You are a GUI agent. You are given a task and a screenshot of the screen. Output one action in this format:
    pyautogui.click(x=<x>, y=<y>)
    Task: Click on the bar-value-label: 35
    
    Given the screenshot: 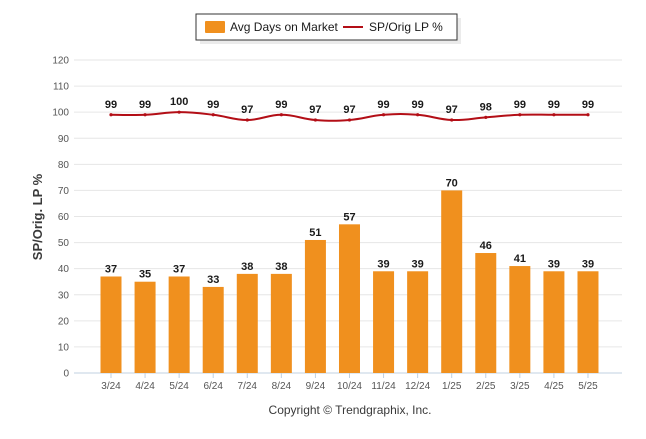 What is the action you would take?
    pyautogui.click(x=145, y=275)
    